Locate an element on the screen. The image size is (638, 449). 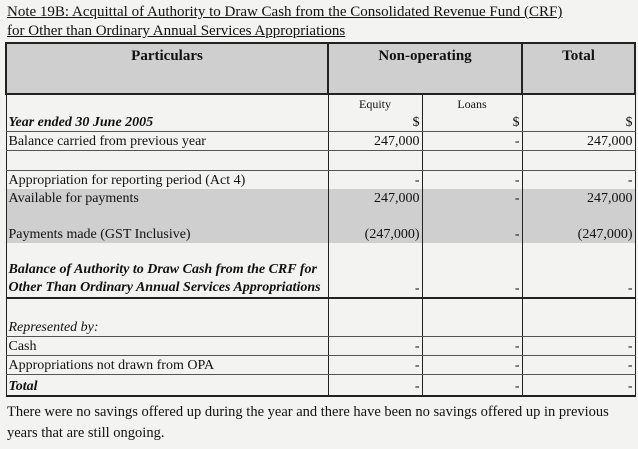
table-row: Cash - - - is located at coordinates (320, 346).